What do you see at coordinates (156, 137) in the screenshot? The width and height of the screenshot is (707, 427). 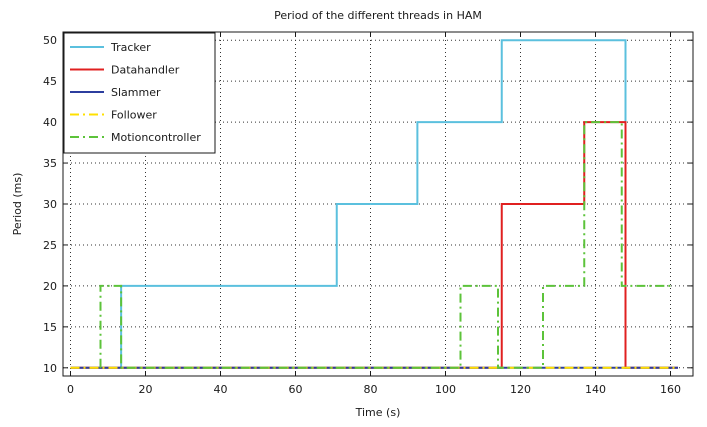 I see `legend-label-motioncontroller: Motioncontroller` at bounding box center [156, 137].